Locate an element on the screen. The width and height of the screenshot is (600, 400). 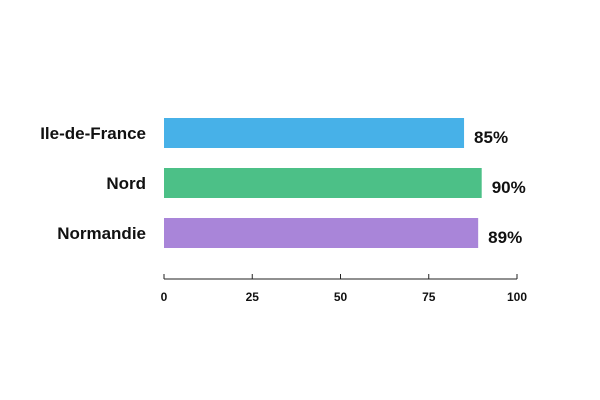
value-label-ile-de-france: 85% is located at coordinates (491, 137).